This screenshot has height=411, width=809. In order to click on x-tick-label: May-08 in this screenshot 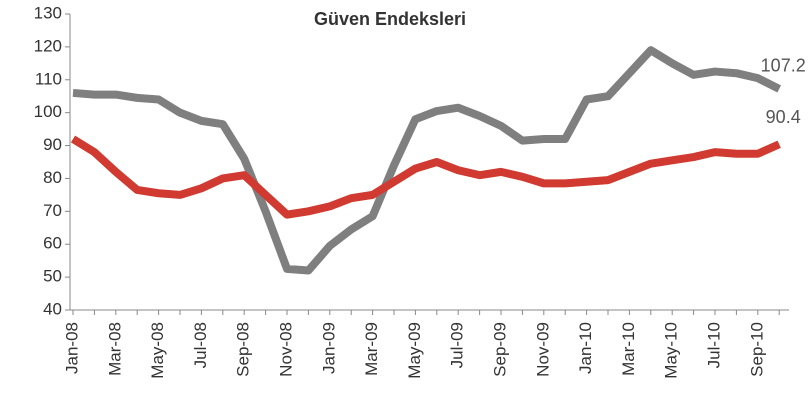, I will do `click(157, 350)`.